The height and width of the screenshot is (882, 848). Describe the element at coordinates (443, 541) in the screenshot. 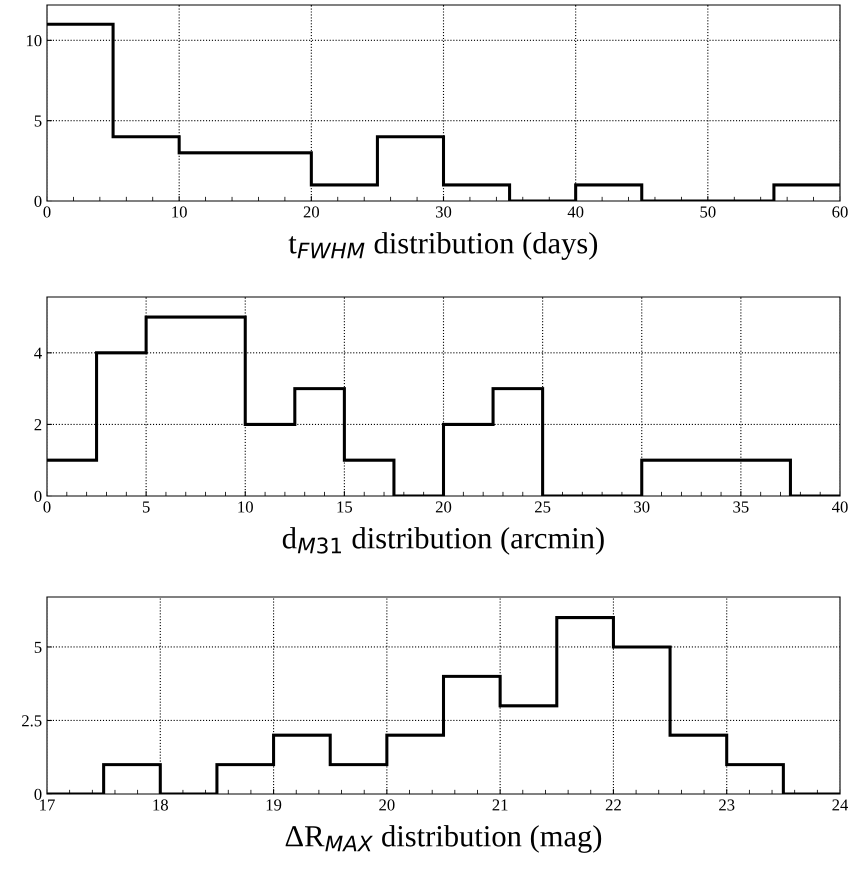

I see `x-axis-title: d$_{M31}$ distribution (arcmin)` at that location.